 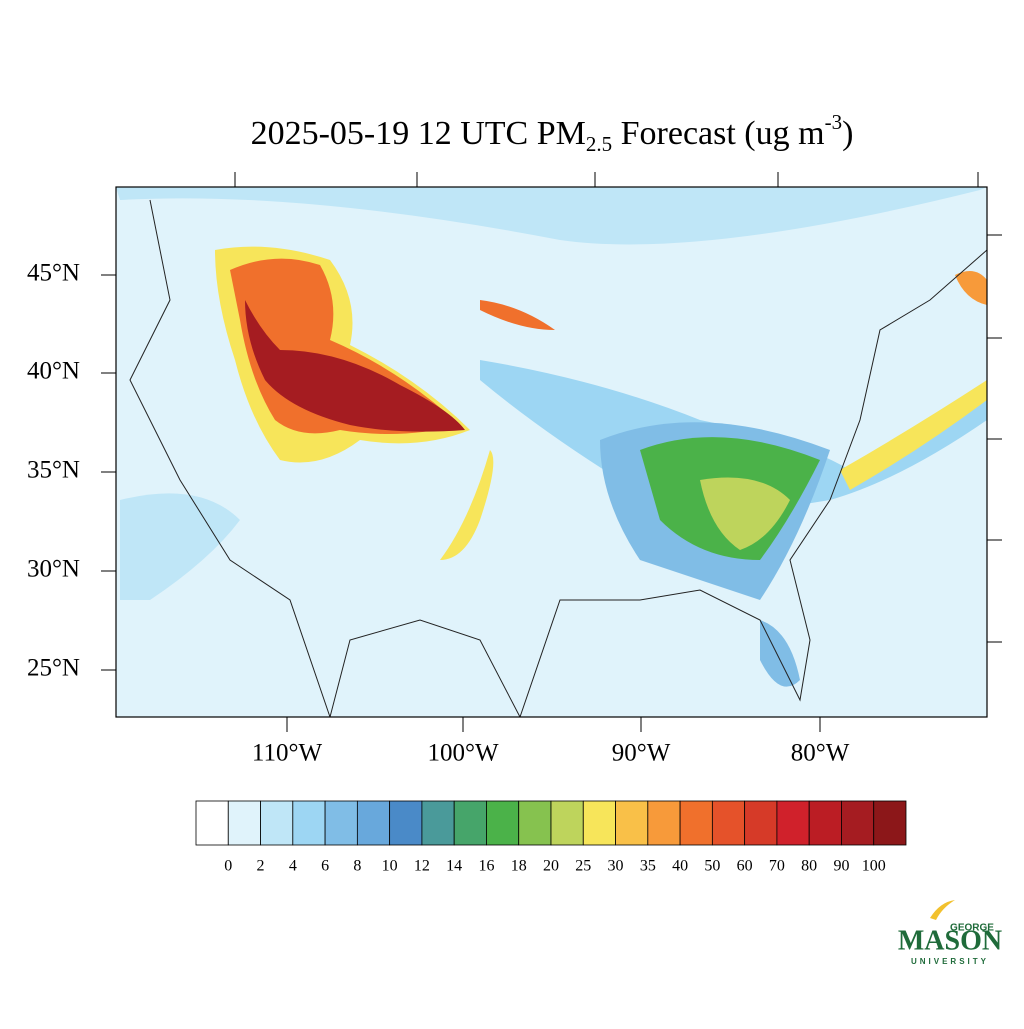 I want to click on lat-label: 35°N, so click(x=53, y=470).